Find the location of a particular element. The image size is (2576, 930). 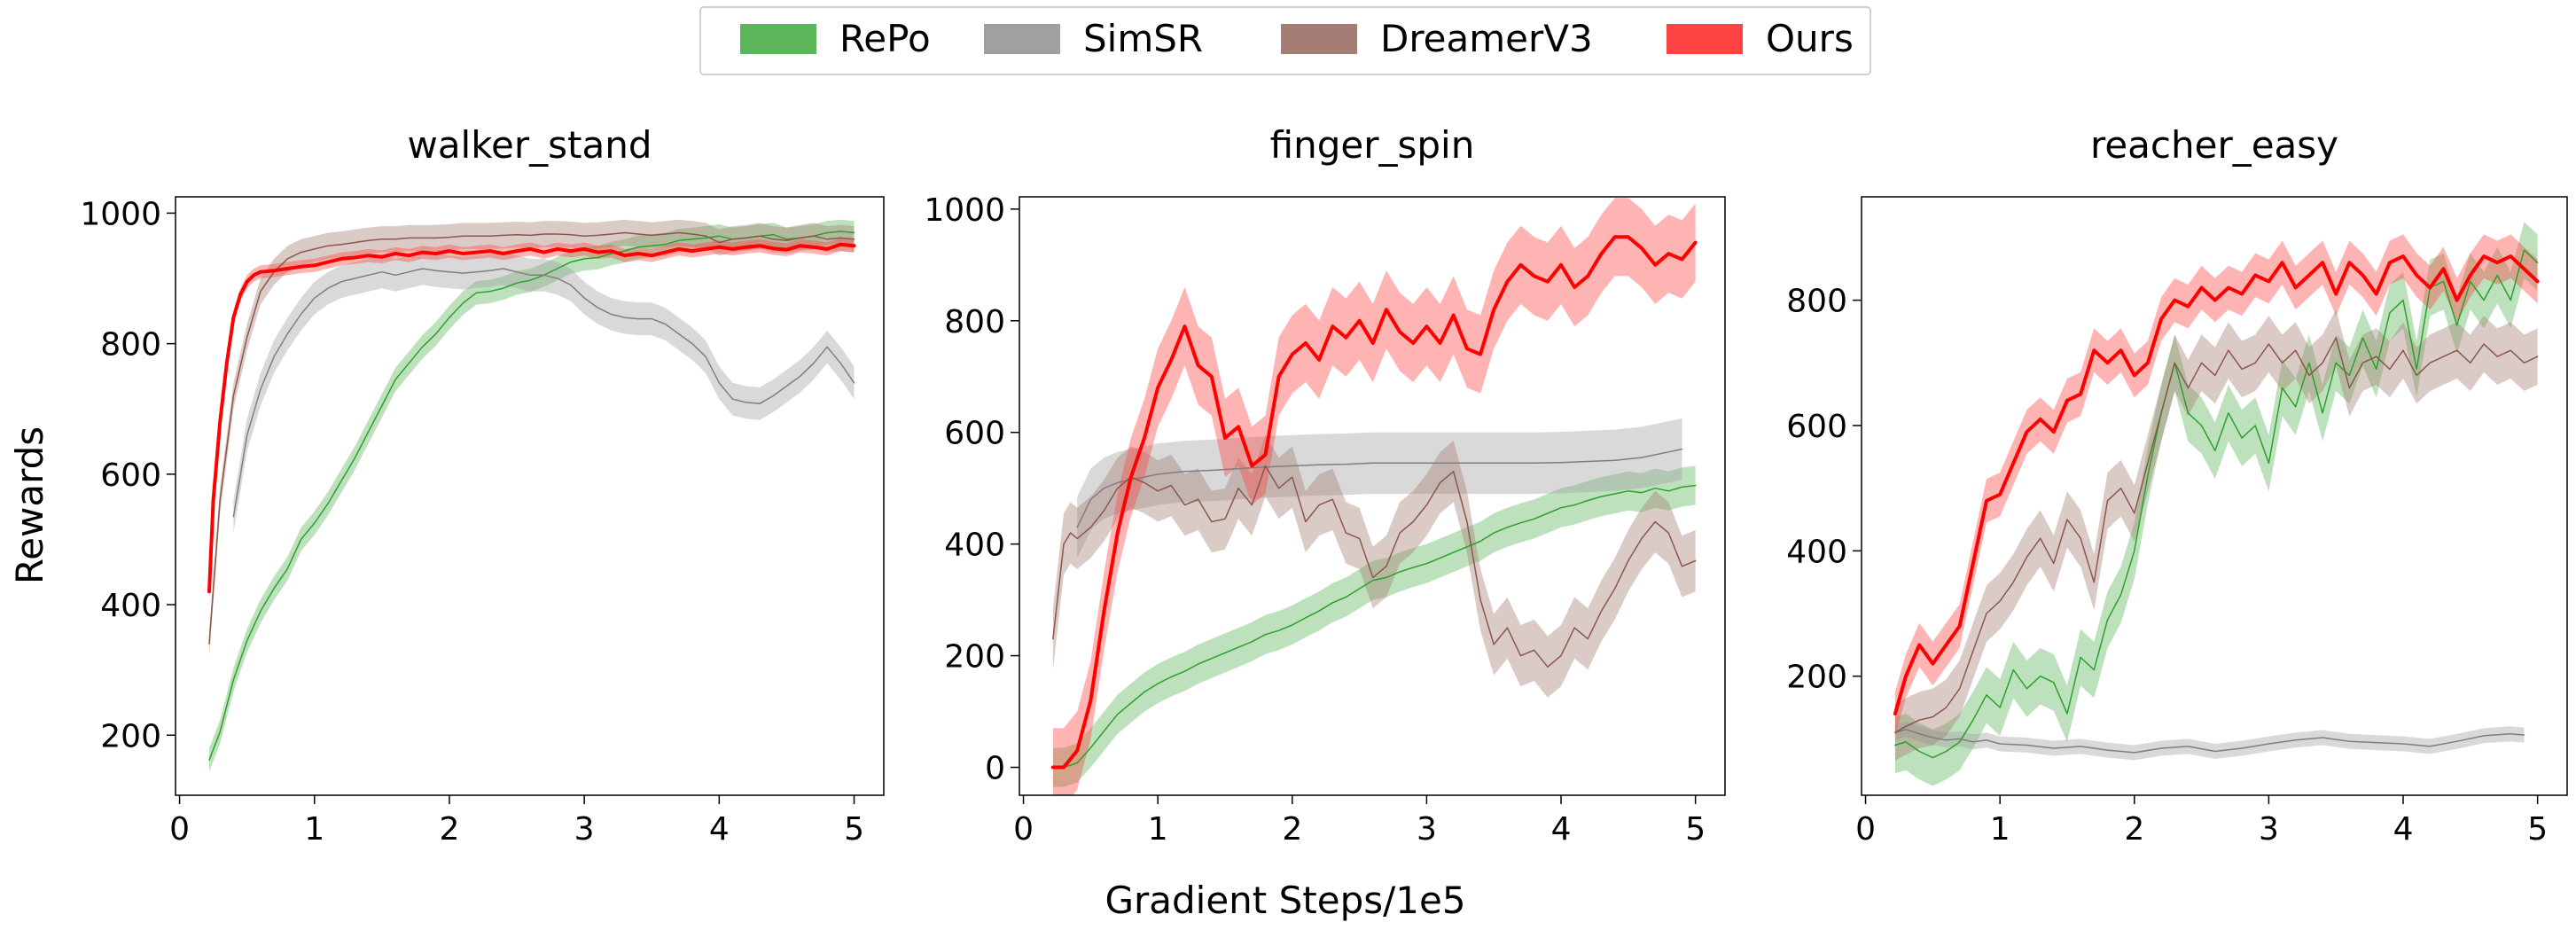

chart-title: reacher_easy is located at coordinates (2214, 145).